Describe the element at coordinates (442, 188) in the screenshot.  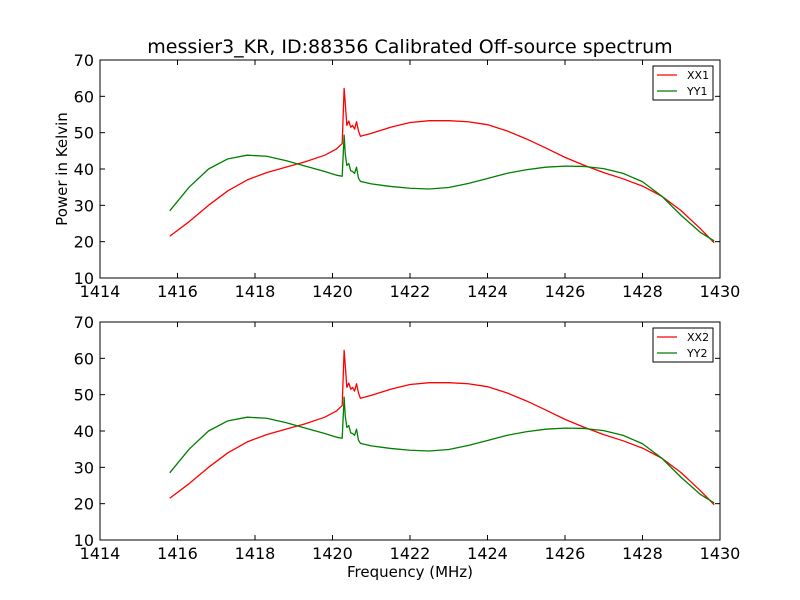
I see `series-line-yy1` at that location.